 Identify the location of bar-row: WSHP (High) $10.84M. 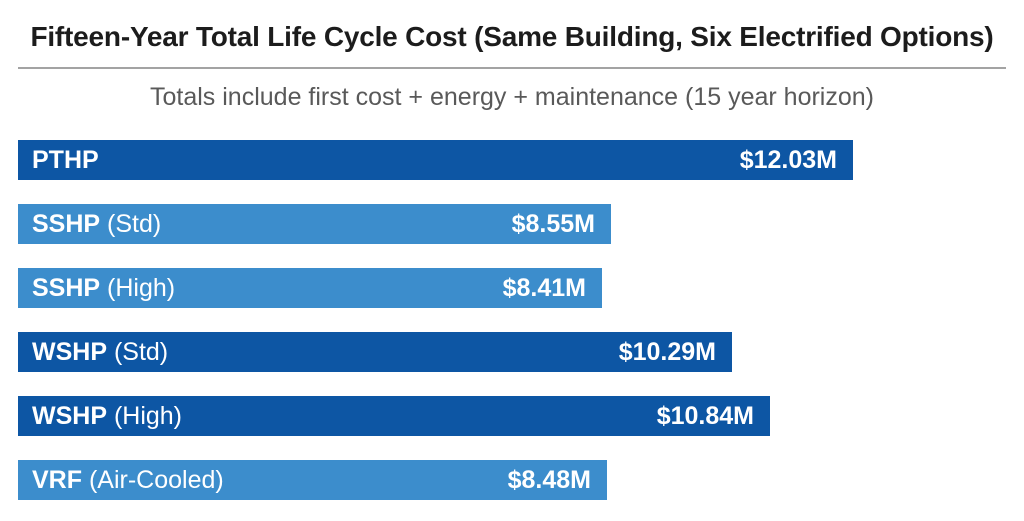
(512, 416).